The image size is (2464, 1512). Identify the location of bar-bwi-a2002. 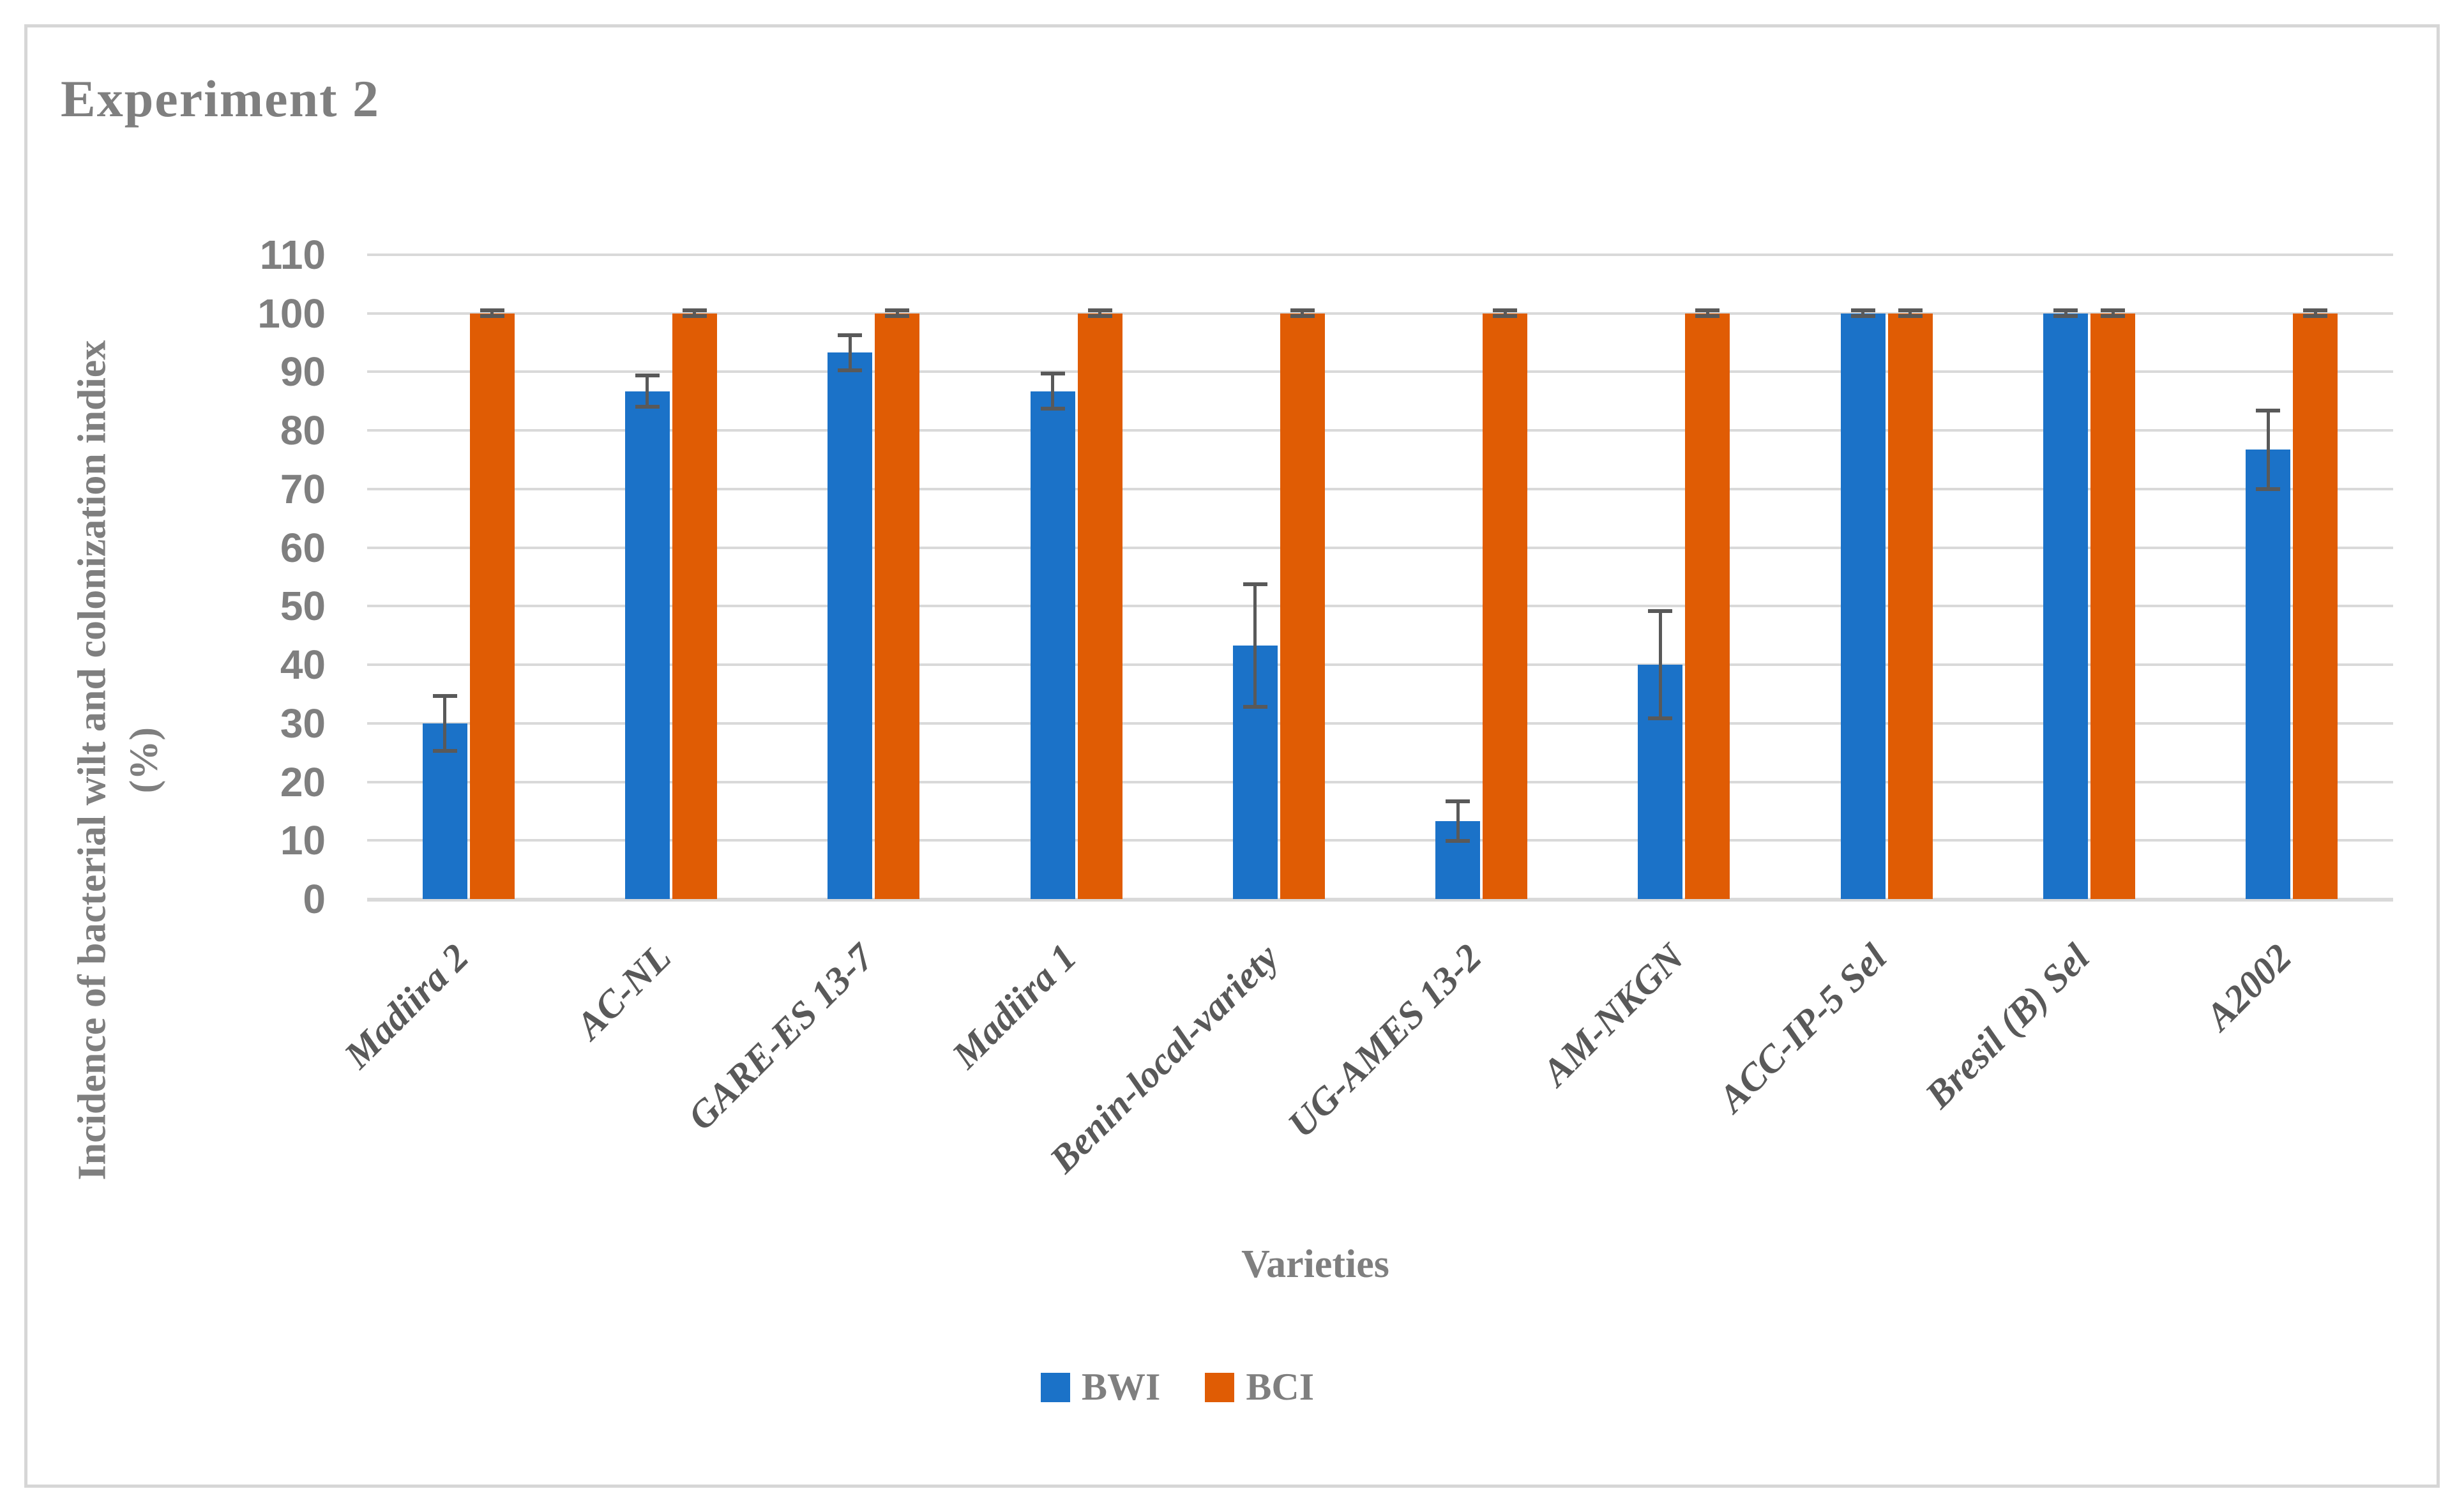
(2268, 674).